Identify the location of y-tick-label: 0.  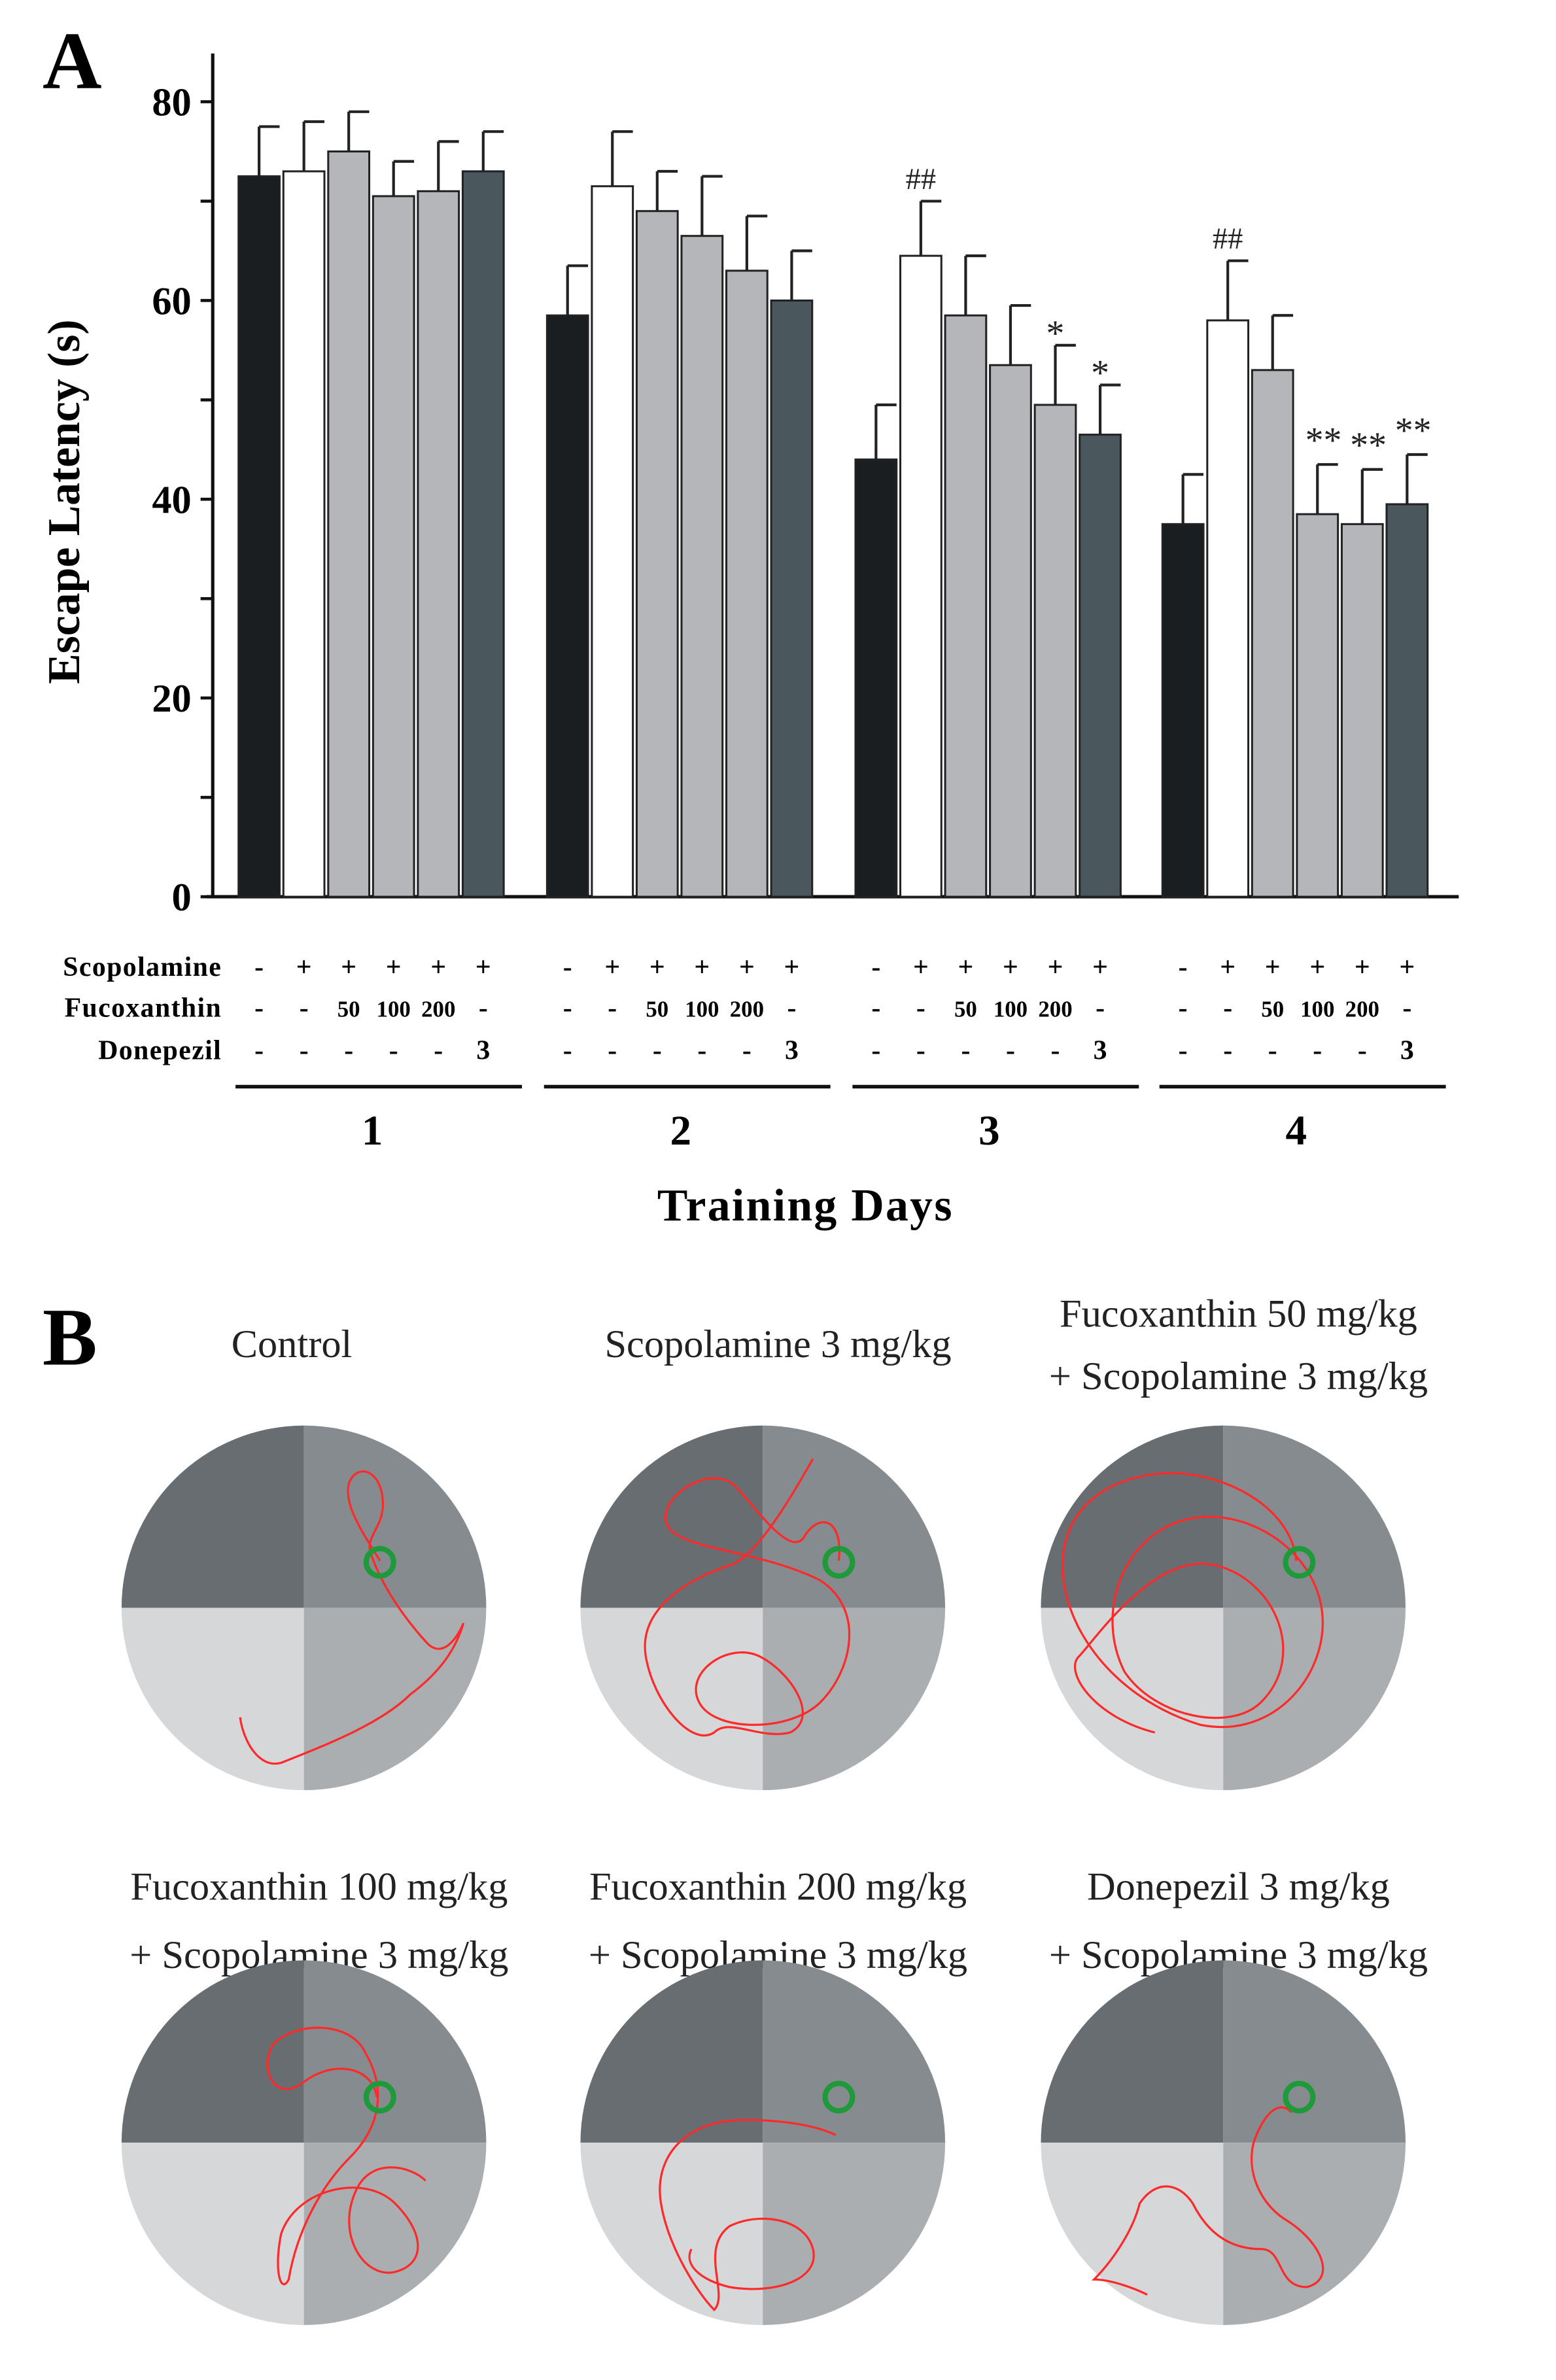
(182, 898).